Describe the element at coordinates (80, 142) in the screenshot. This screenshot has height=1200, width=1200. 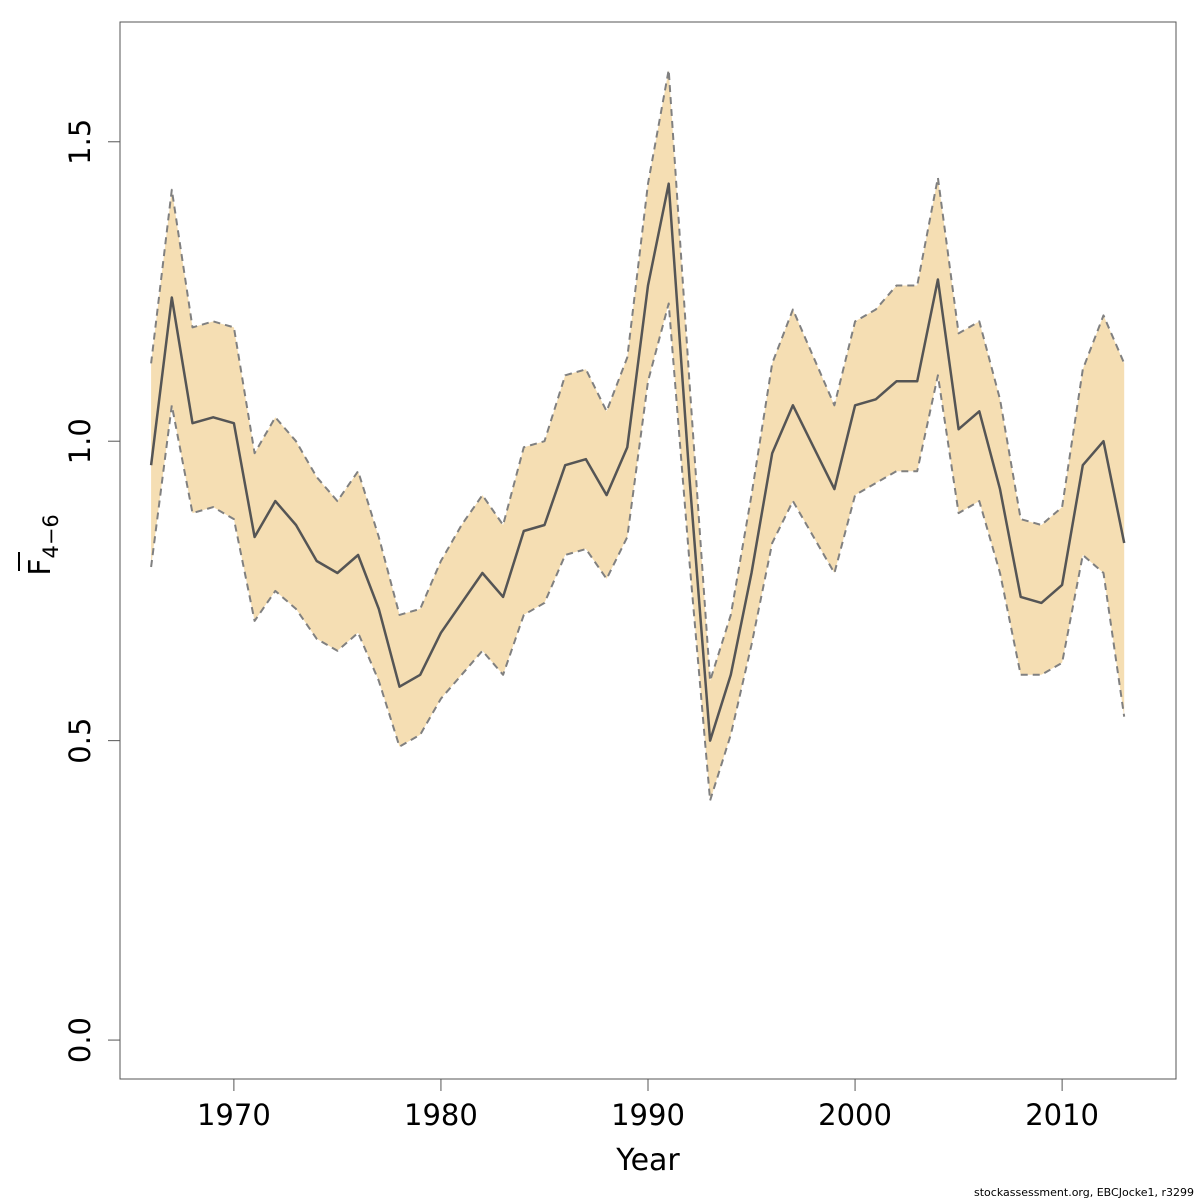
I see `y-tick-label: 1.5` at that location.